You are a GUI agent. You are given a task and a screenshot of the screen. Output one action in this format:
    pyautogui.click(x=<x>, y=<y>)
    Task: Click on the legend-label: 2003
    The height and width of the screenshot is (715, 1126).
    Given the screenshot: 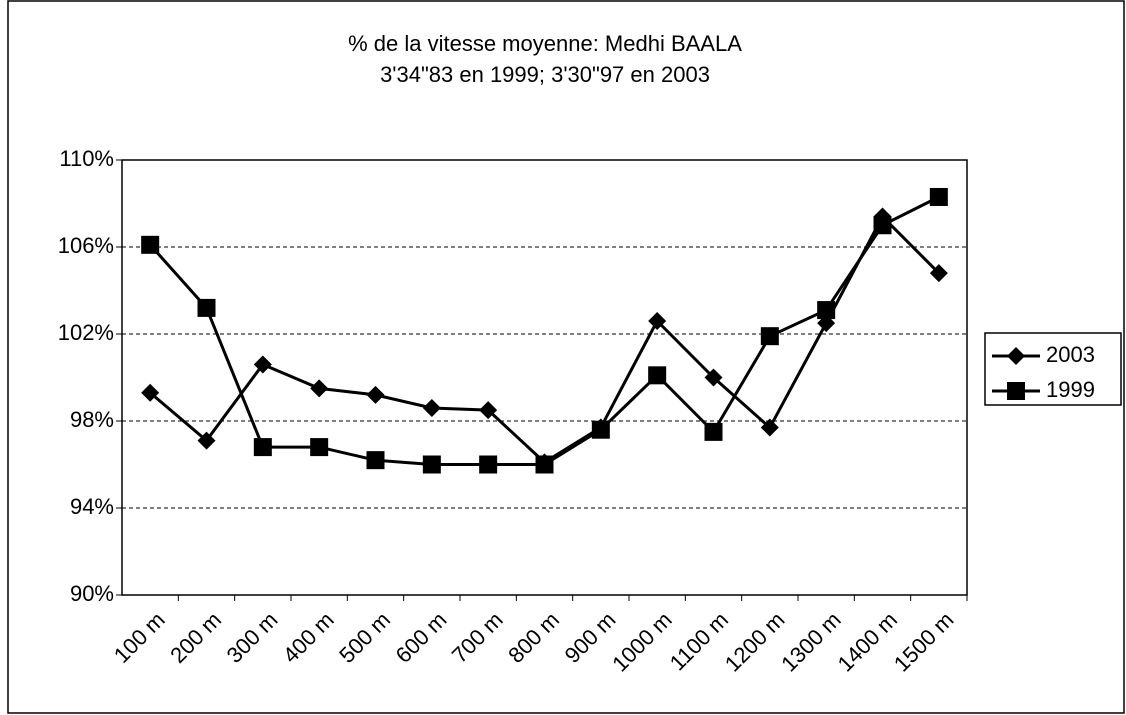 What is the action you would take?
    pyautogui.click(x=1070, y=354)
    